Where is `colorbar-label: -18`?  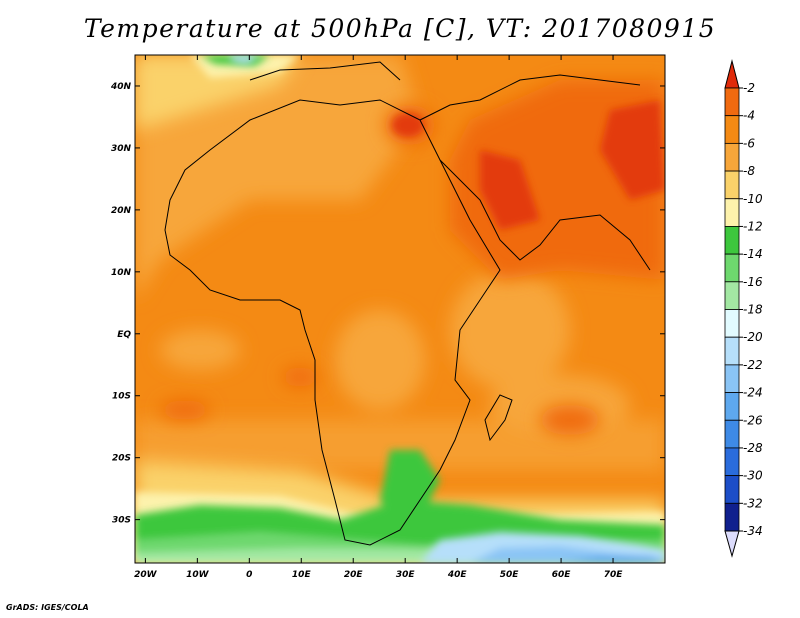
colorbar-label: -18 is located at coordinates (753, 310).